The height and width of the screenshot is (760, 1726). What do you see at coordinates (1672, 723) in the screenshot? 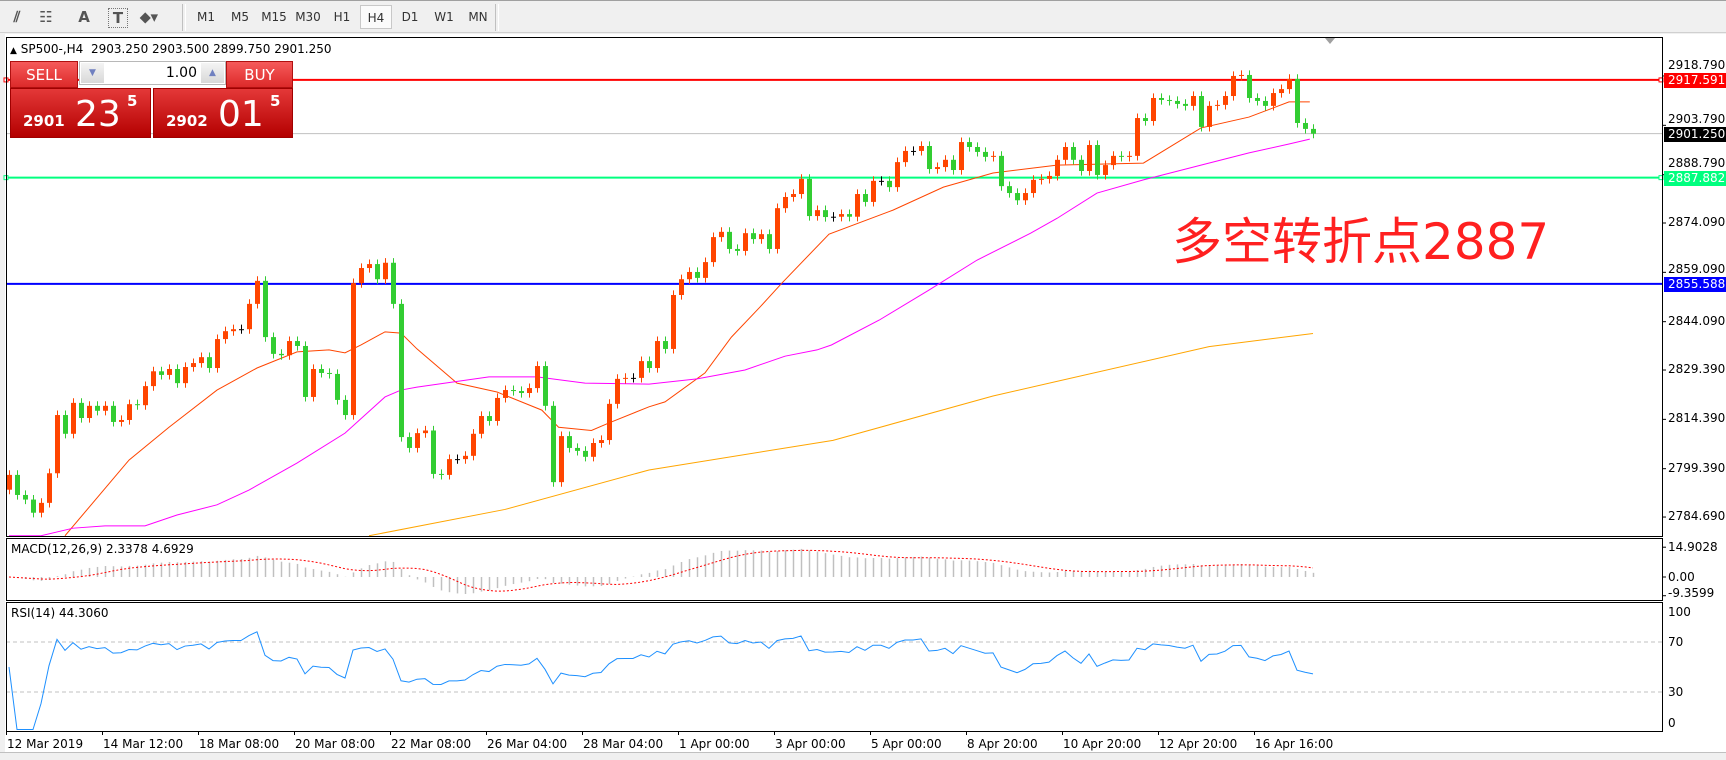
I see `rsi-tick-label: 0` at bounding box center [1672, 723].